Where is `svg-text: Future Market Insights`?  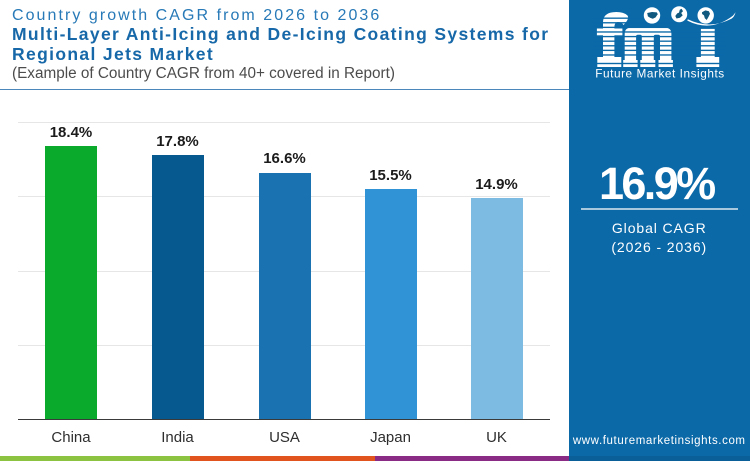
svg-text: Future Market Insights is located at coordinates (659, 73).